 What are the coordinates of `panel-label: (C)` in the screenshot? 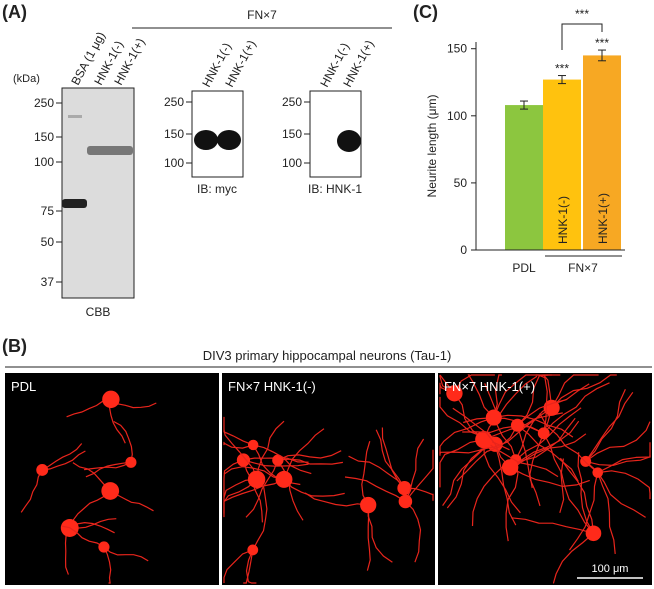 It's located at (425, 12).